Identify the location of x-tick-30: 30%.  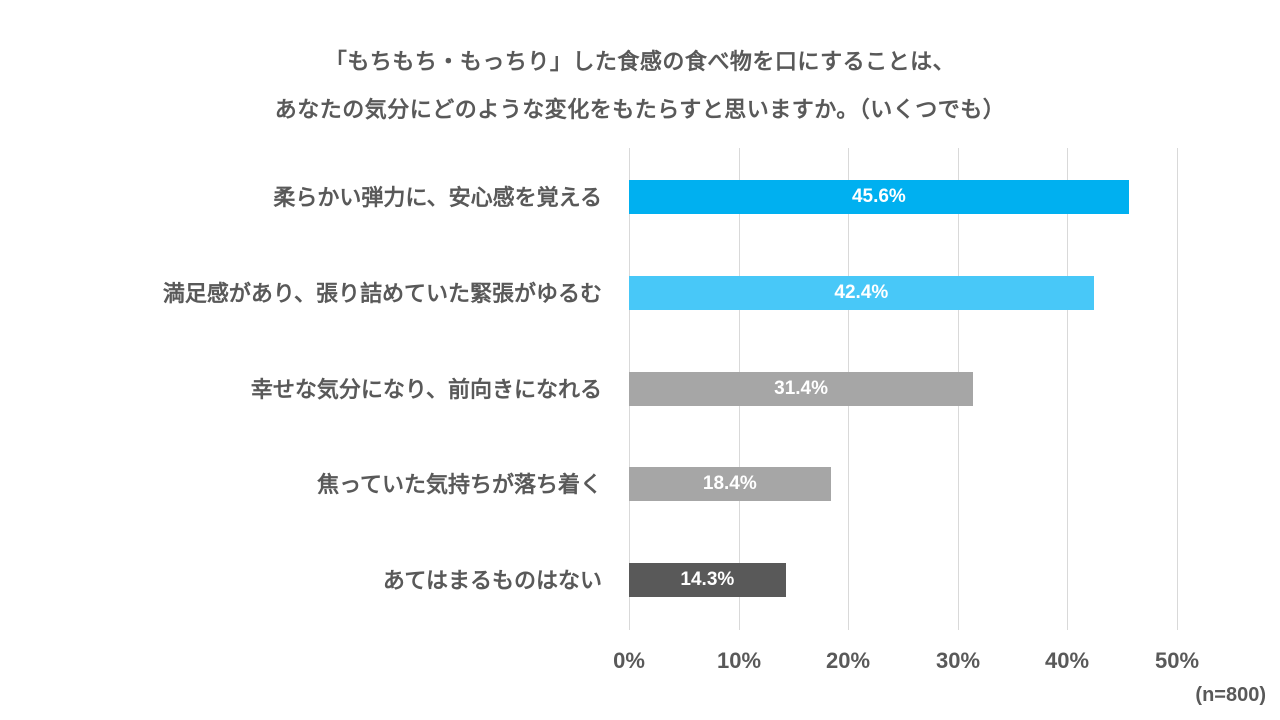
(958, 660).